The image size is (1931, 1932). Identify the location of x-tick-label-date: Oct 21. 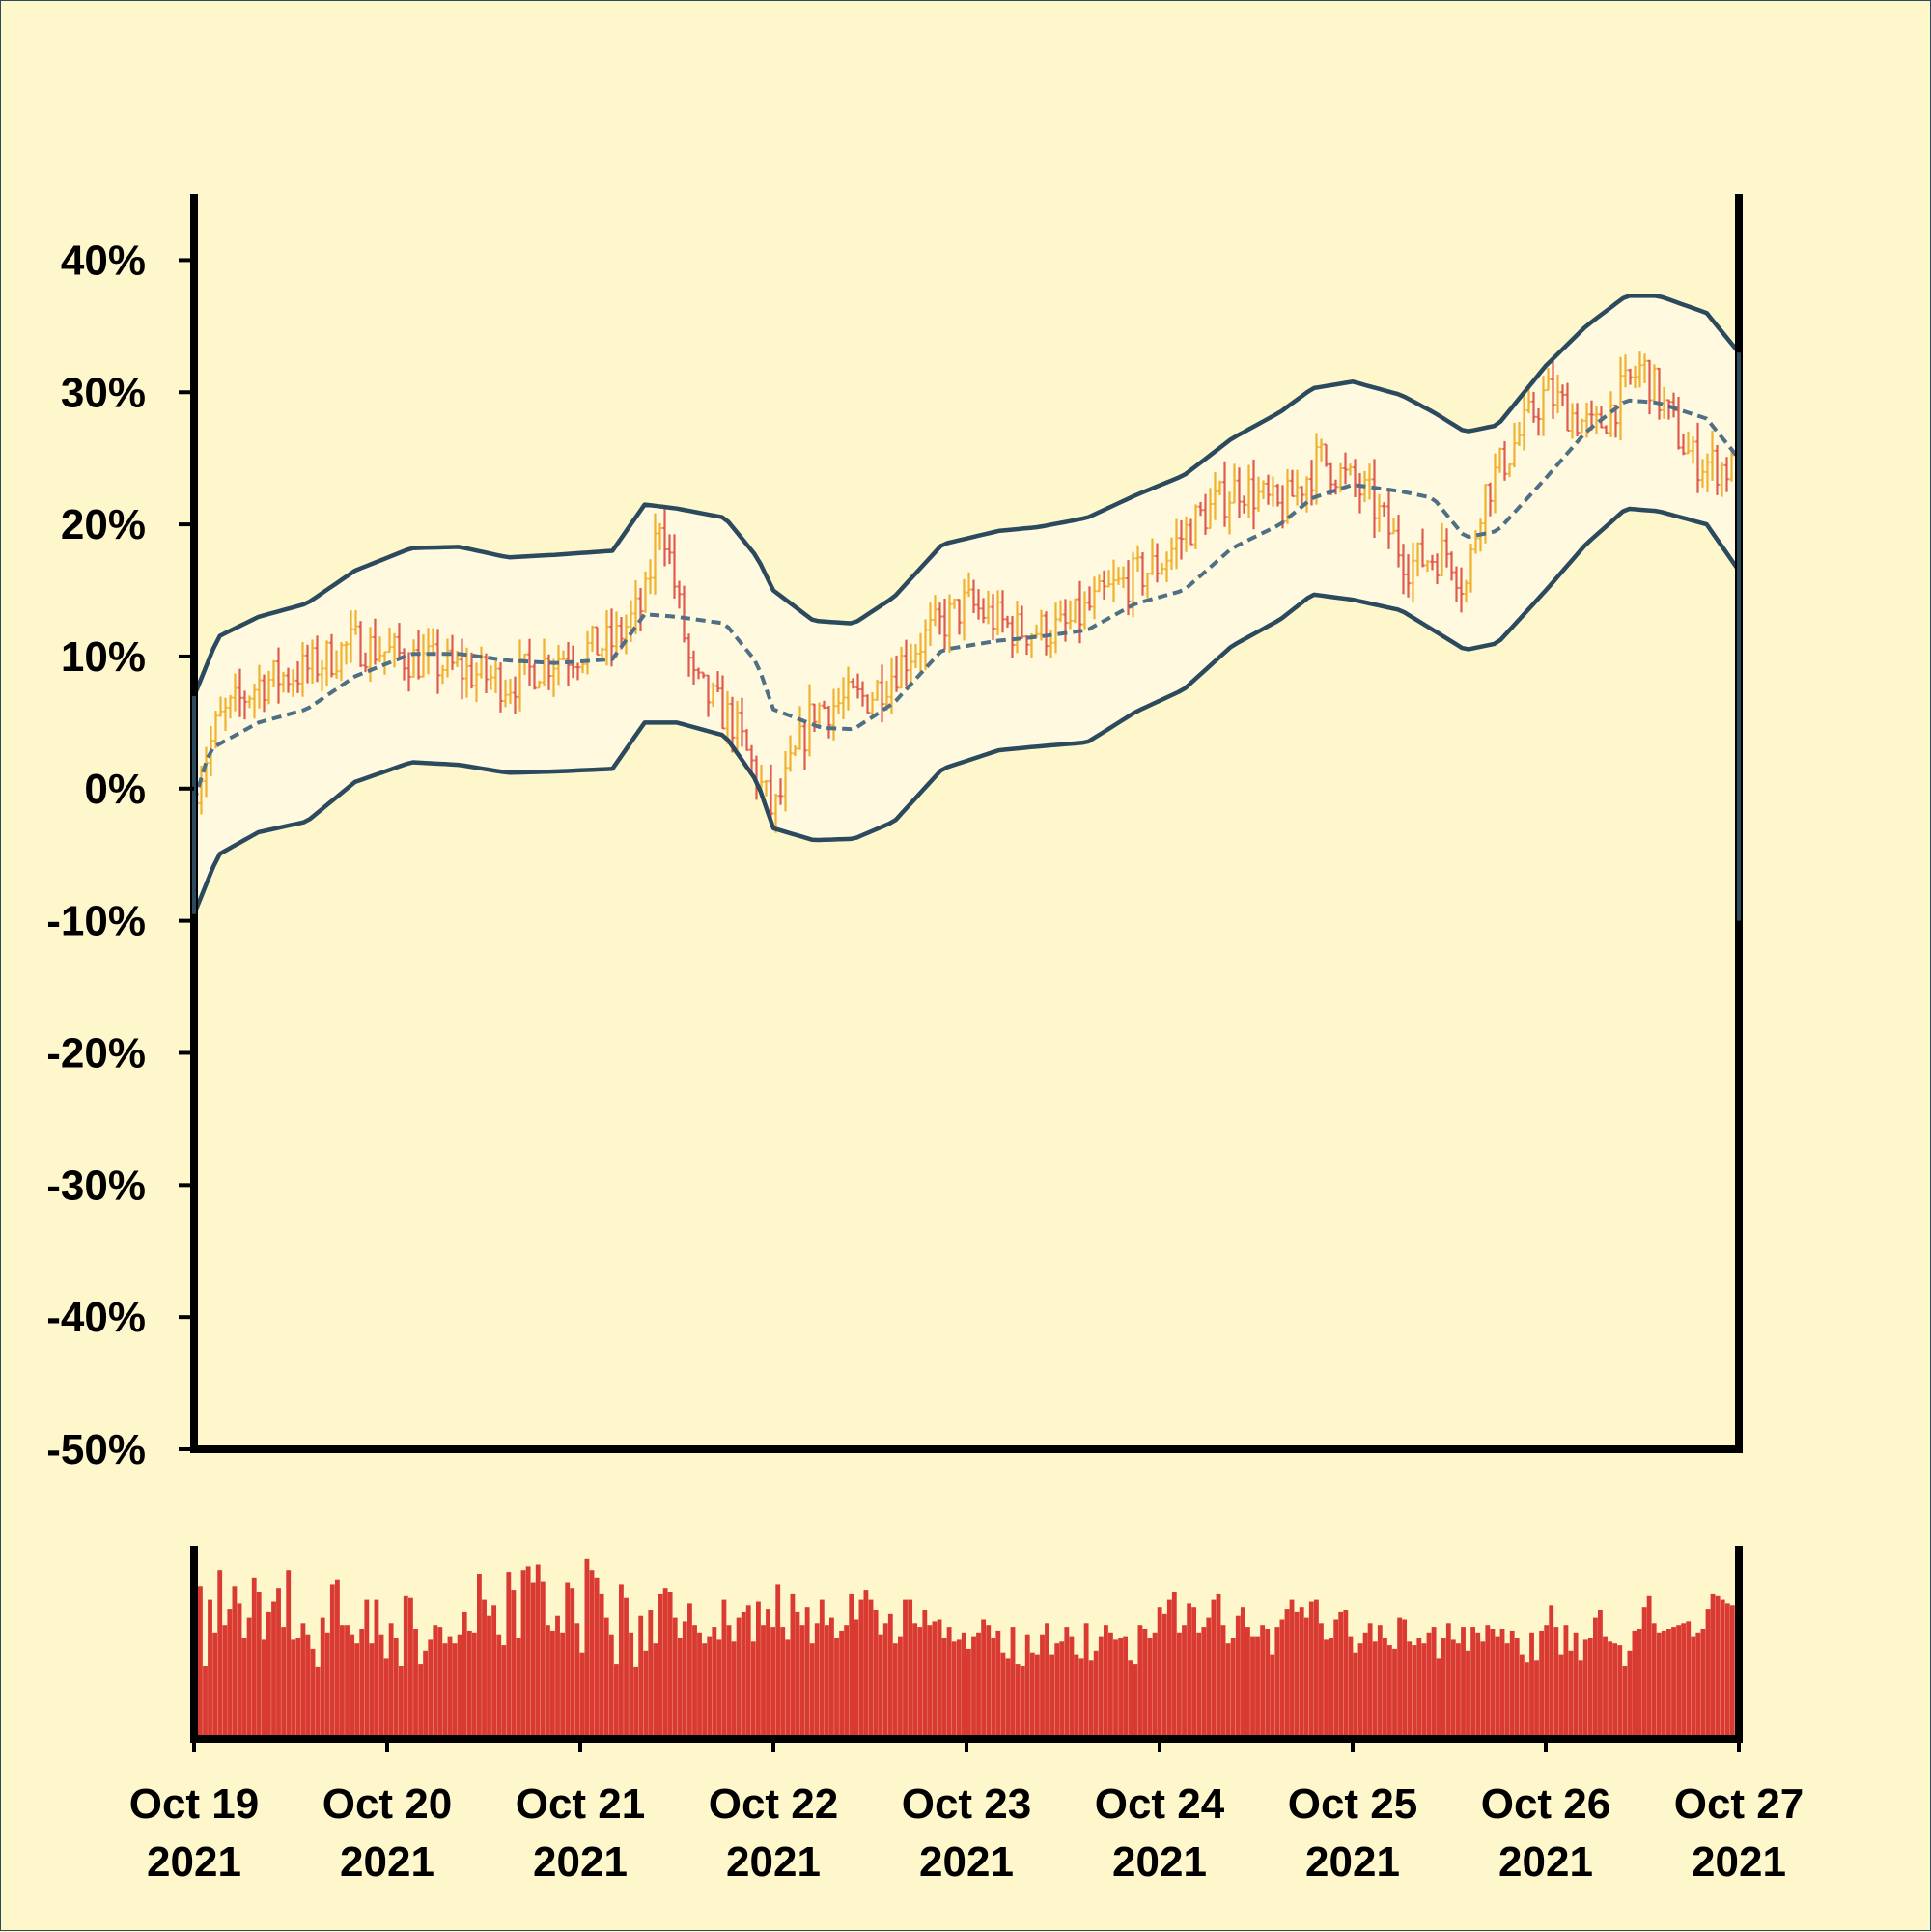
(581, 1804).